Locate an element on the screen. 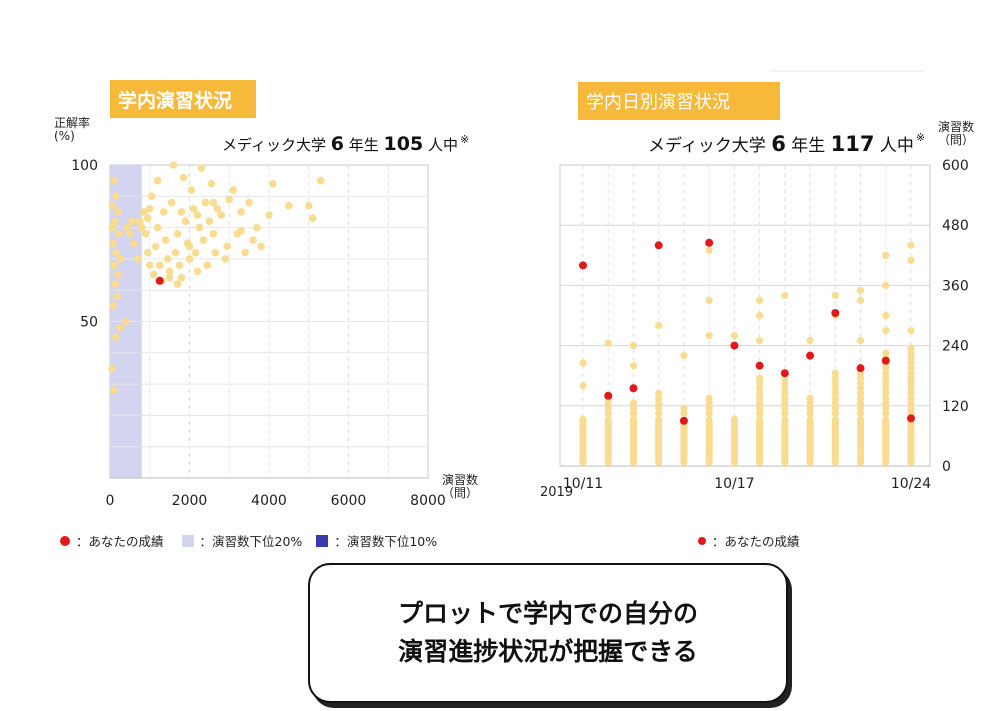  right-x-tick: 10/11 is located at coordinates (583, 484).